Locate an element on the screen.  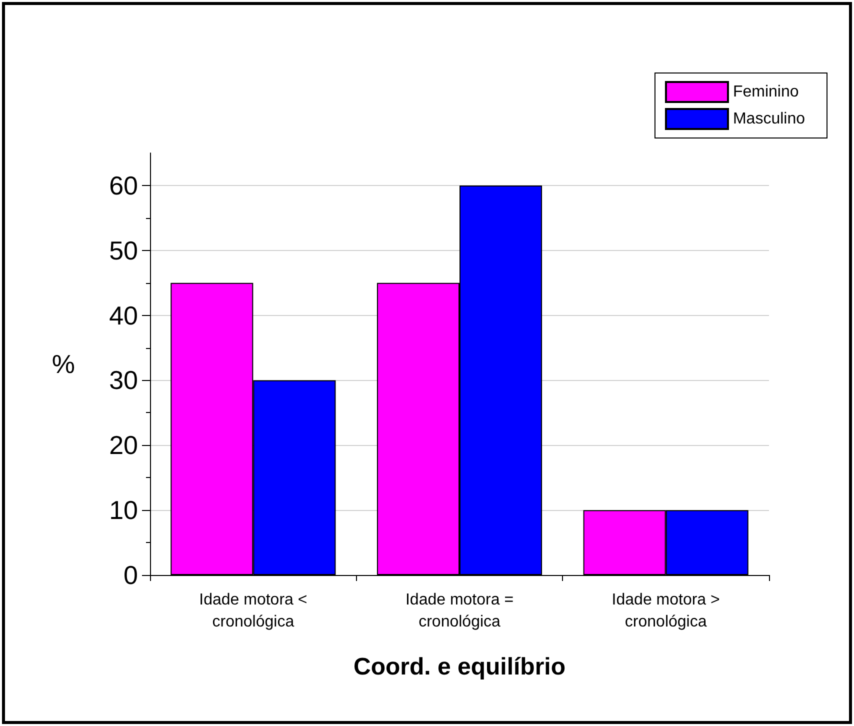
y-tick-label: 50 is located at coordinates (123, 250).